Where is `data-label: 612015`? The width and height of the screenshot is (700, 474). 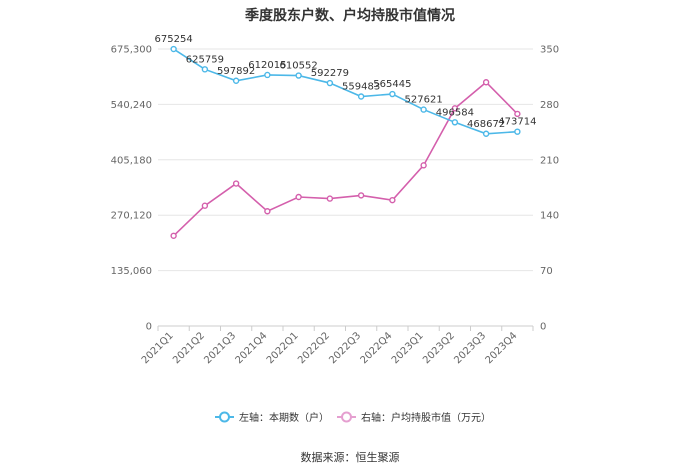
data-label: 612015 is located at coordinates (267, 65).